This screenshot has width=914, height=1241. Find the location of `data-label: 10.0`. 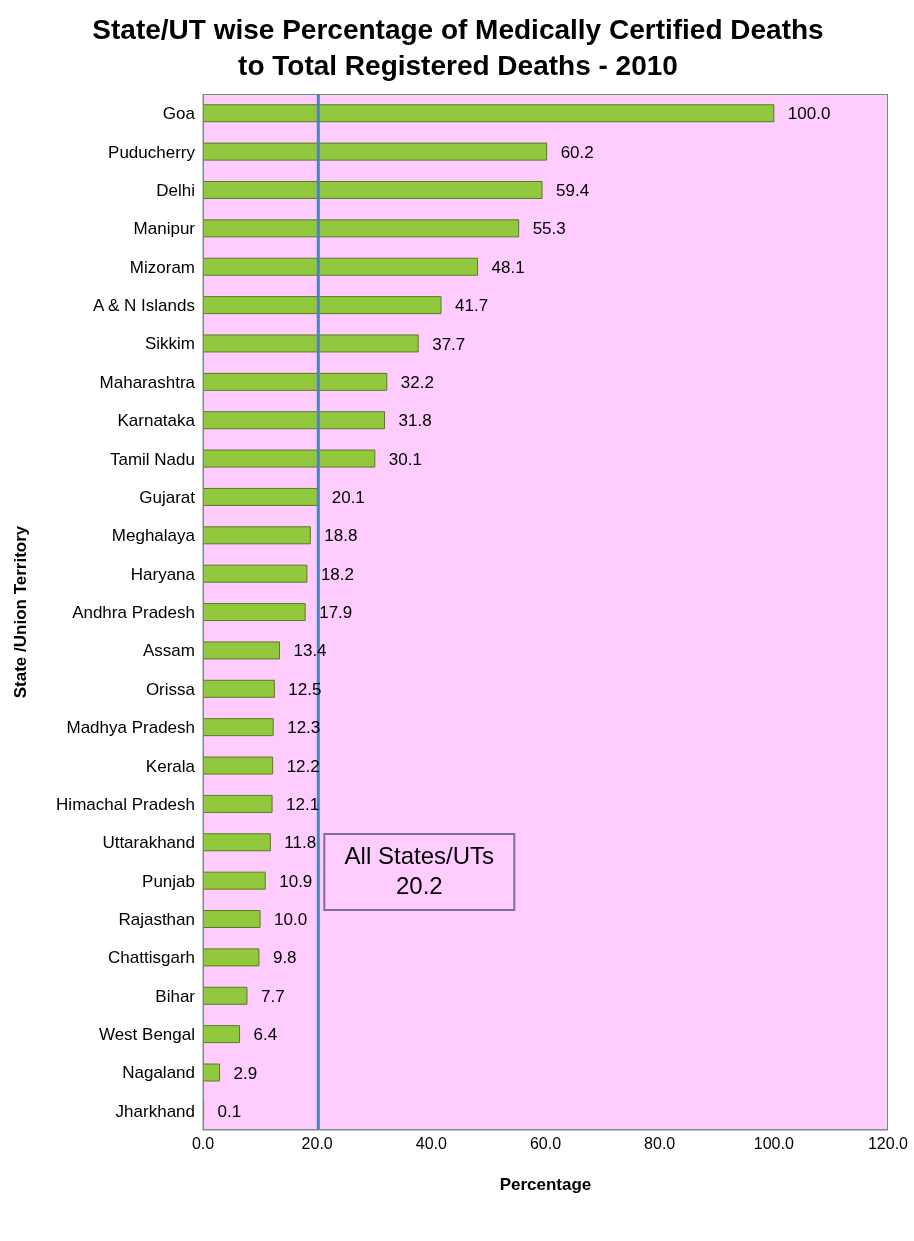

data-label: 10.0 is located at coordinates (291, 920).